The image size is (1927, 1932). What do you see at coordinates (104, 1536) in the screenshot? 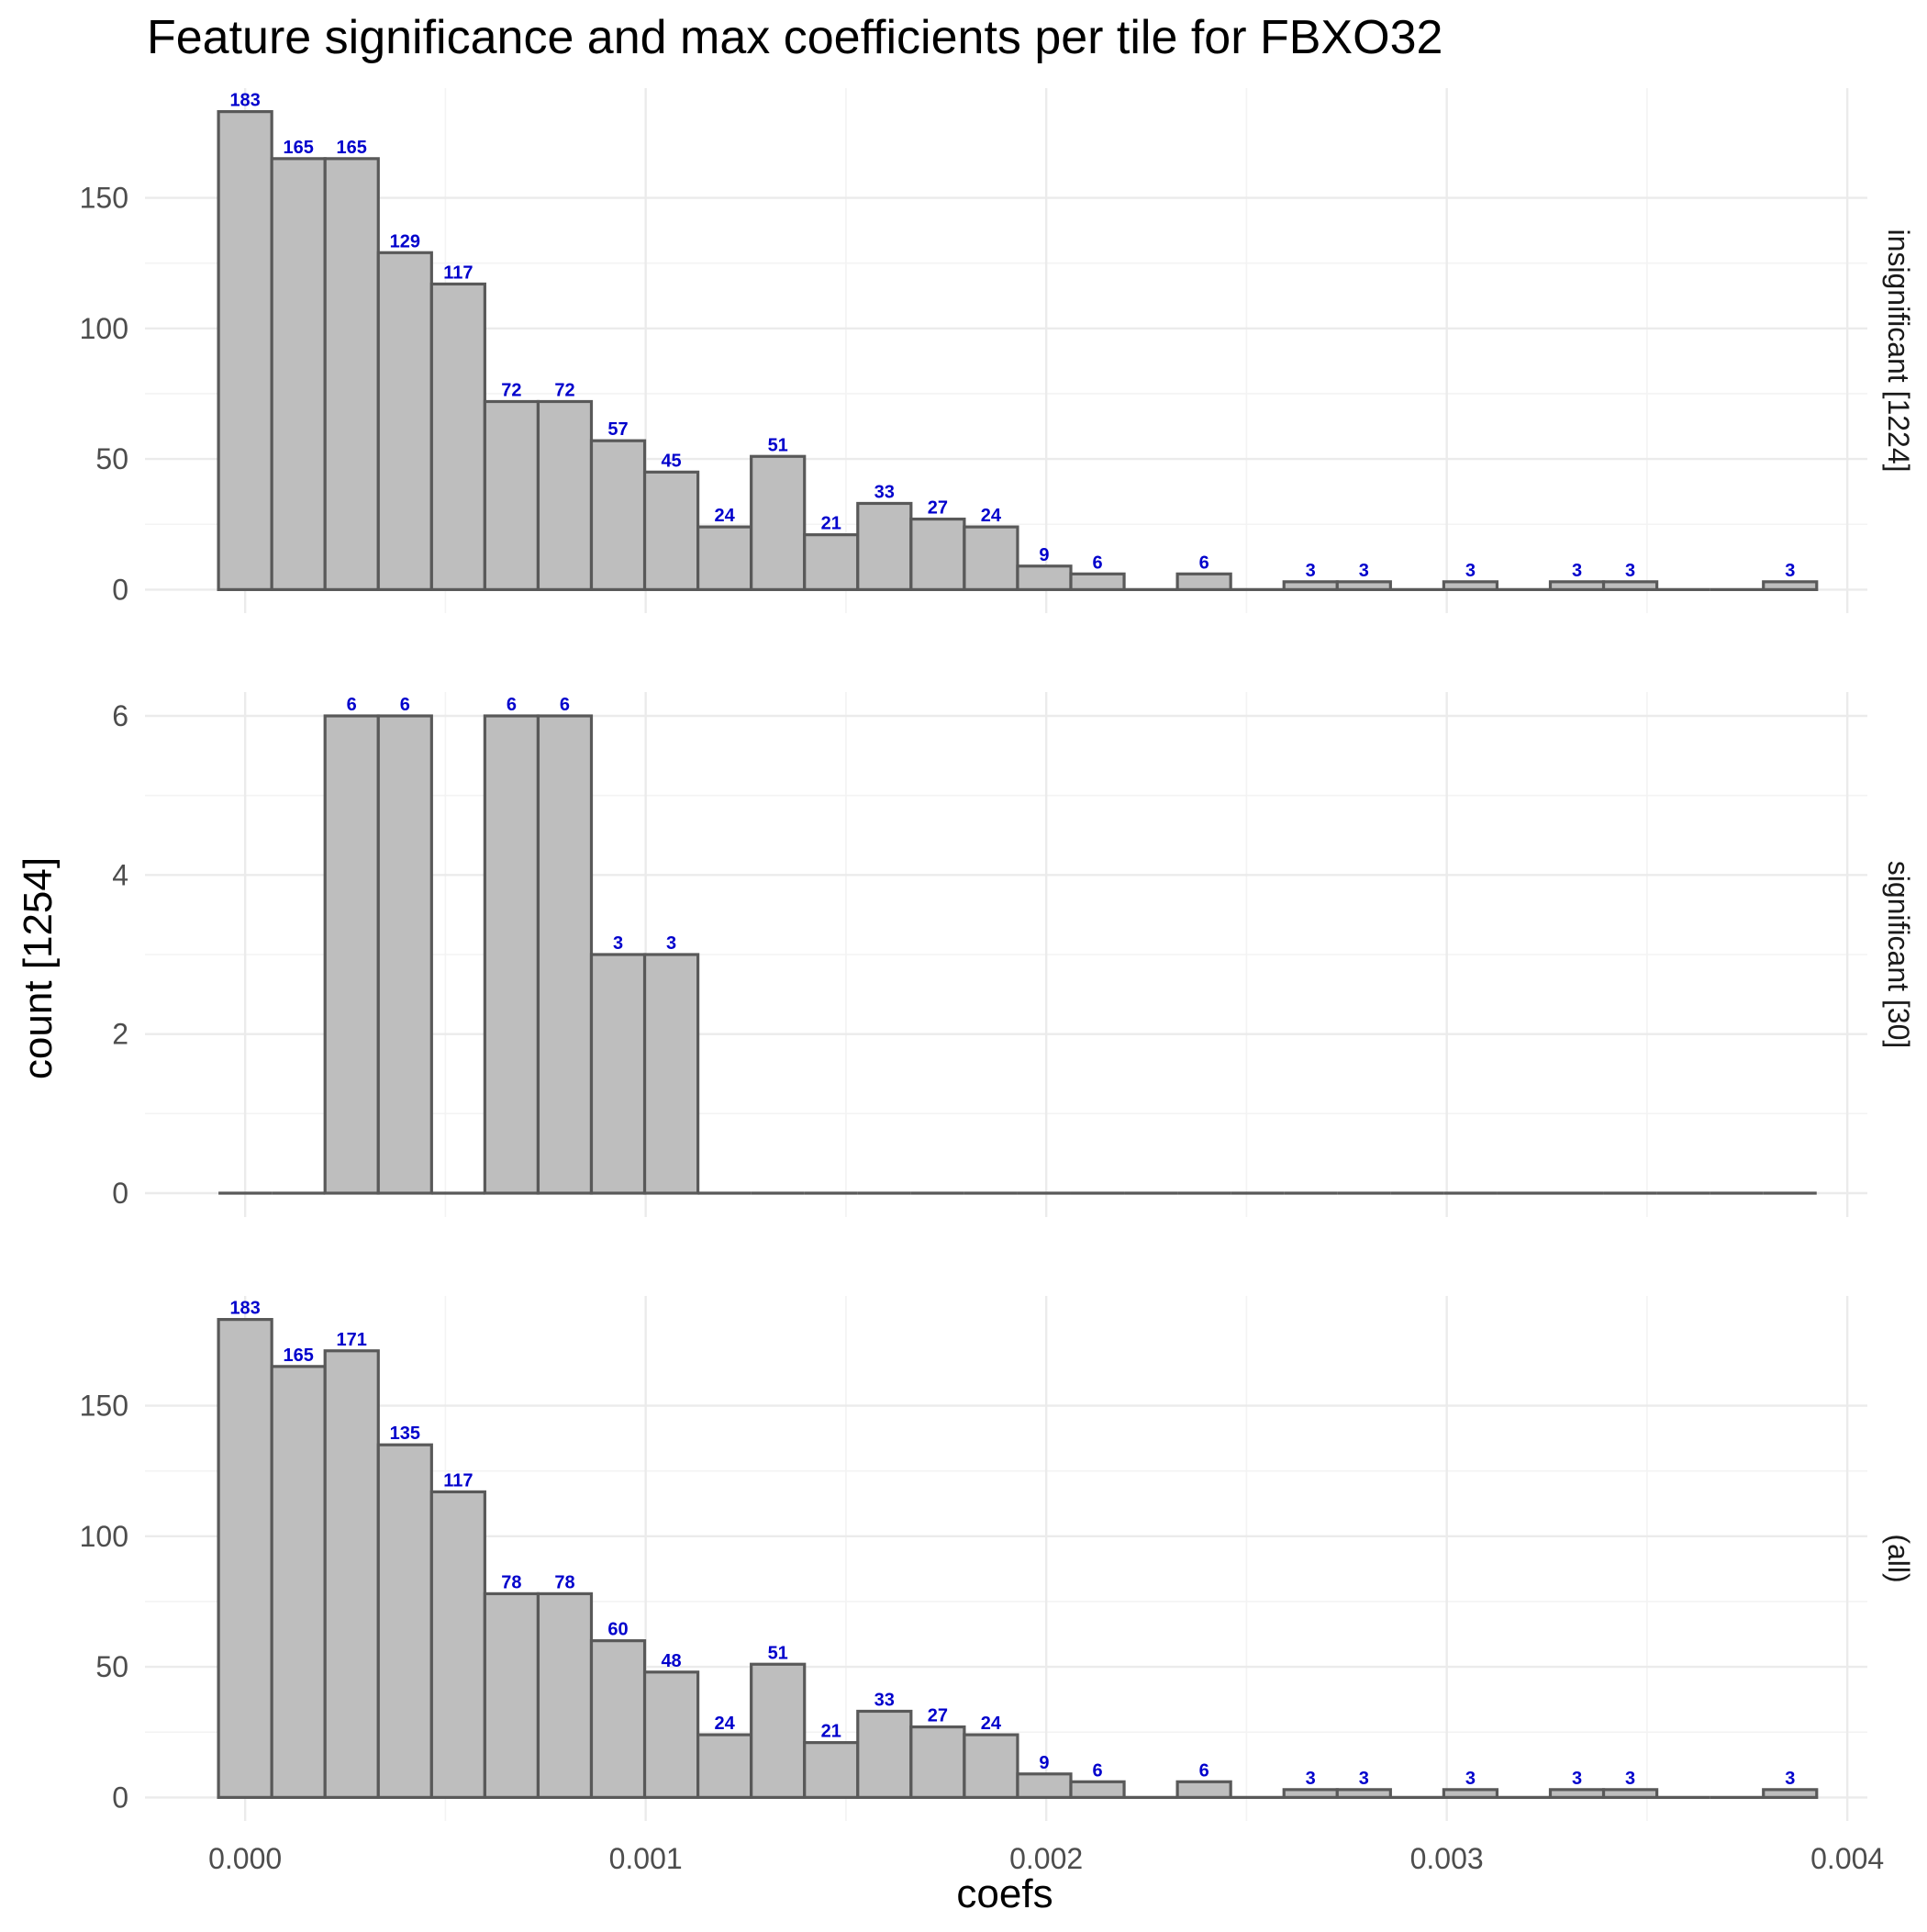
I see `y-tick-label: 100` at bounding box center [104, 1536].